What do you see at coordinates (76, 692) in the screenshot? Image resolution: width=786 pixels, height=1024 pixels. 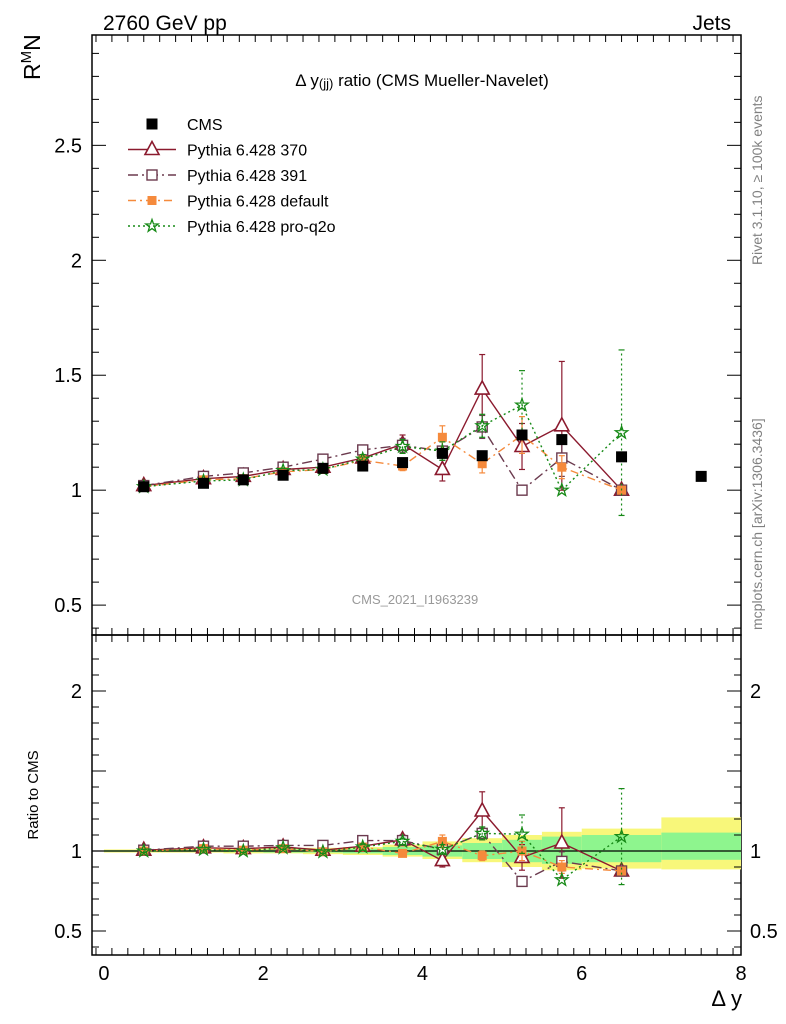 I see `ratio-y-tick-label-left: 2` at bounding box center [76, 692].